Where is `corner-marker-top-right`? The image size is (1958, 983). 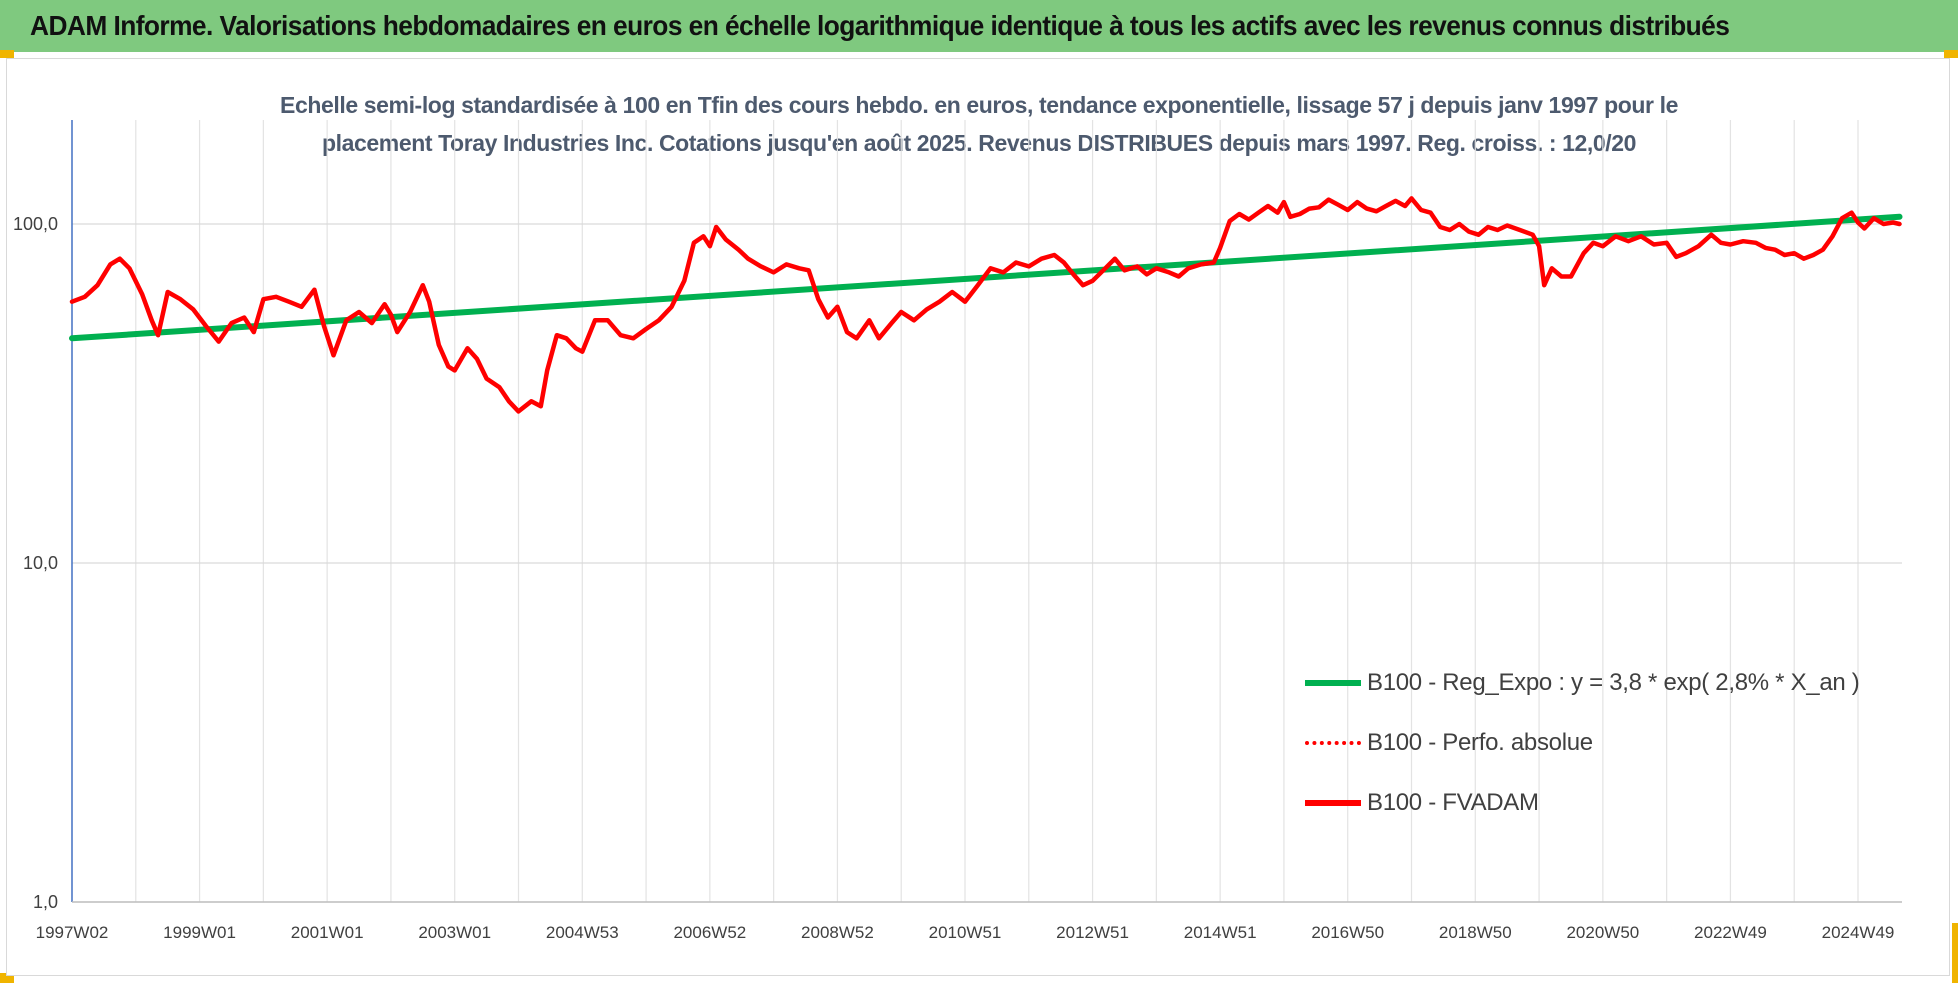 corner-marker-top-right is located at coordinates (1951, 54).